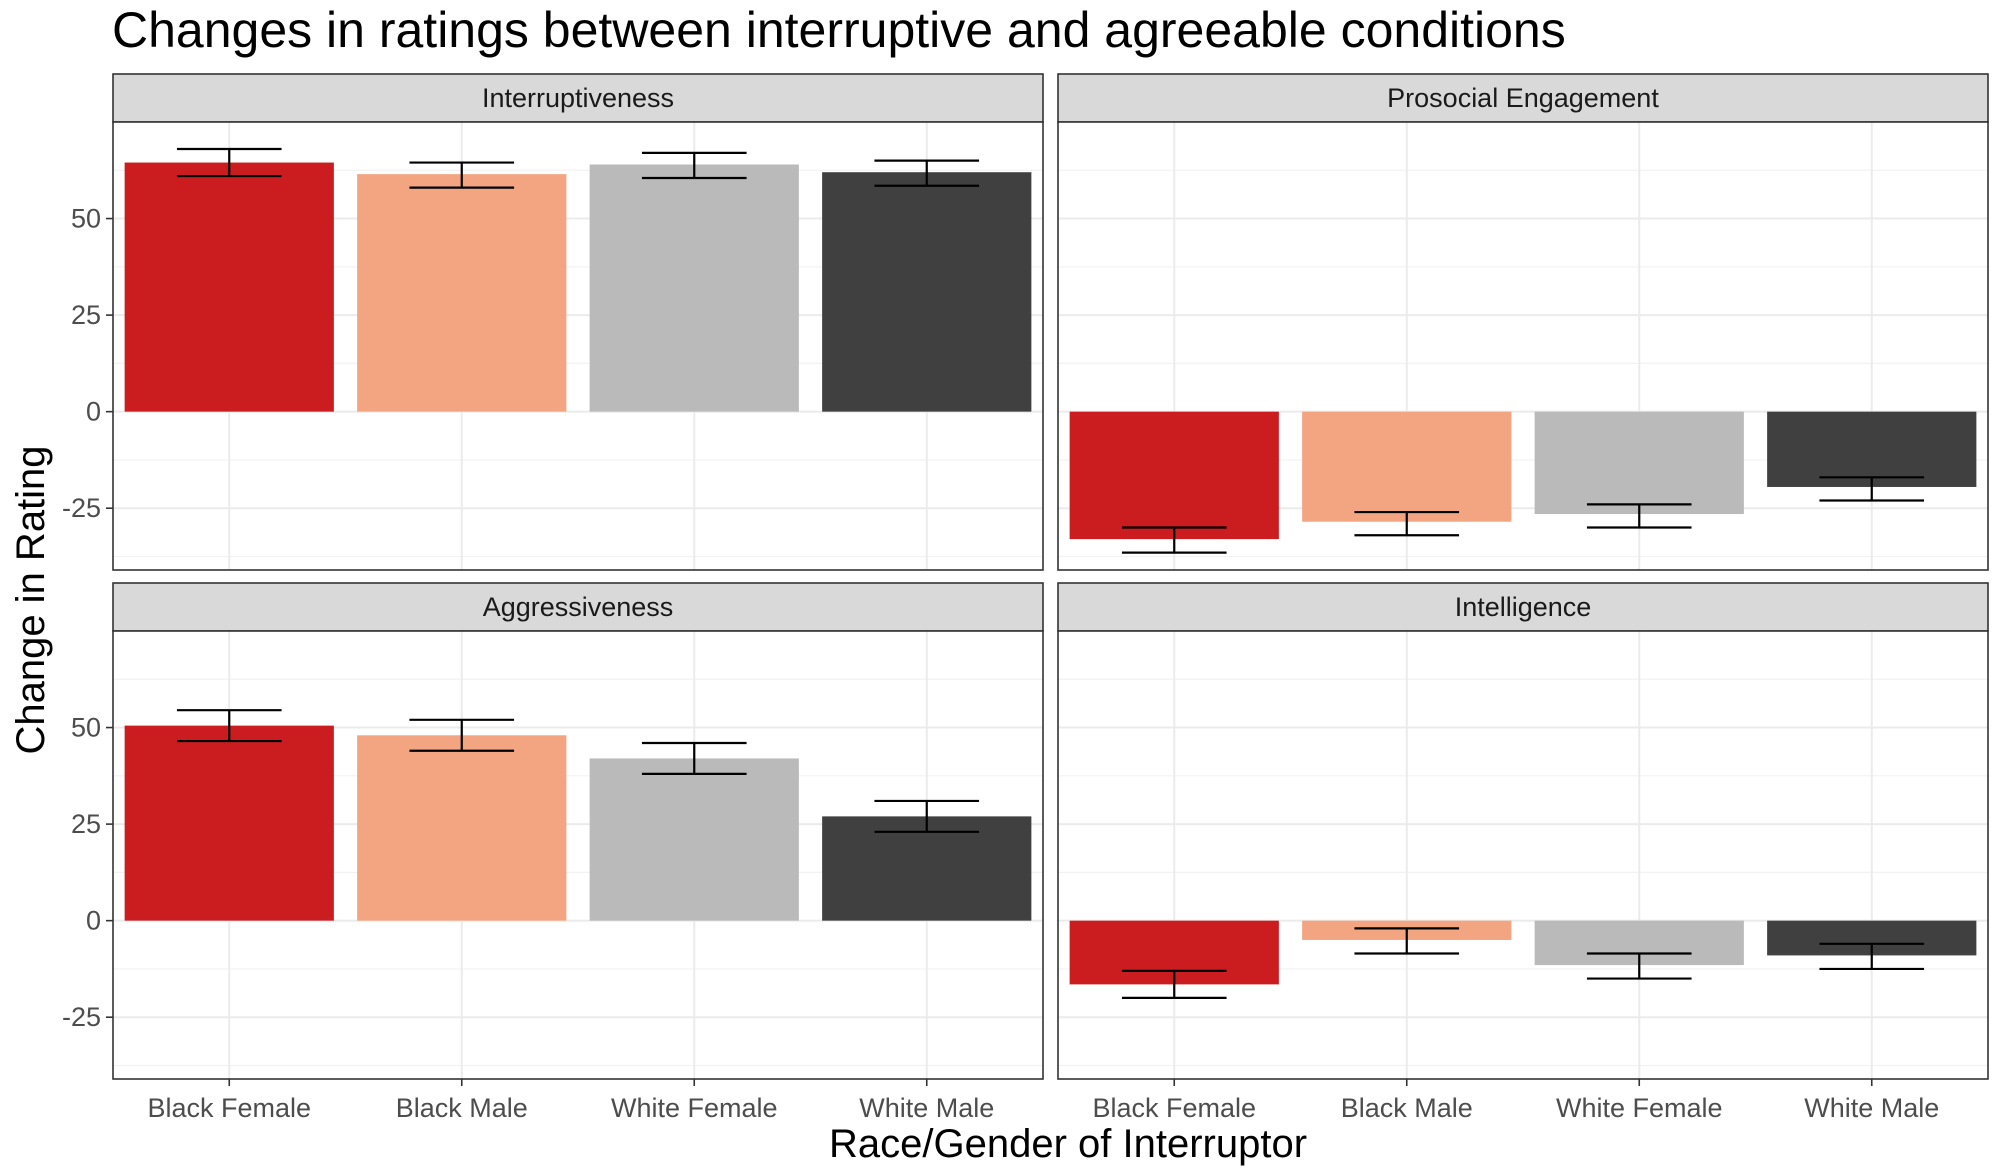 This screenshot has width=1999, height=1176. I want to click on y-axis-title: Change in Rating, so click(31, 599).